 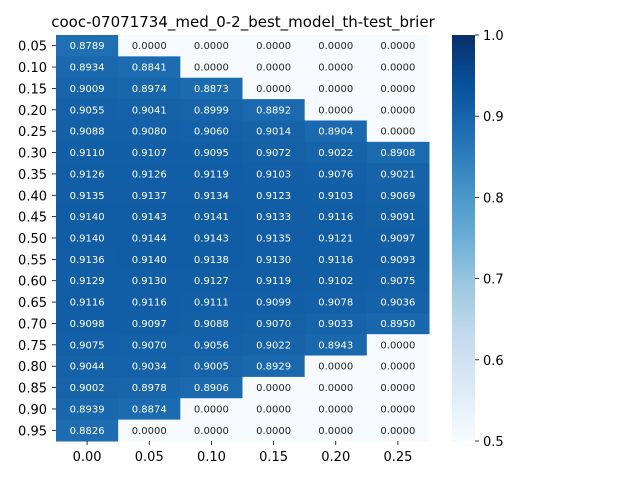 I want to click on cell-value-label: 0.9022, so click(x=335, y=153).